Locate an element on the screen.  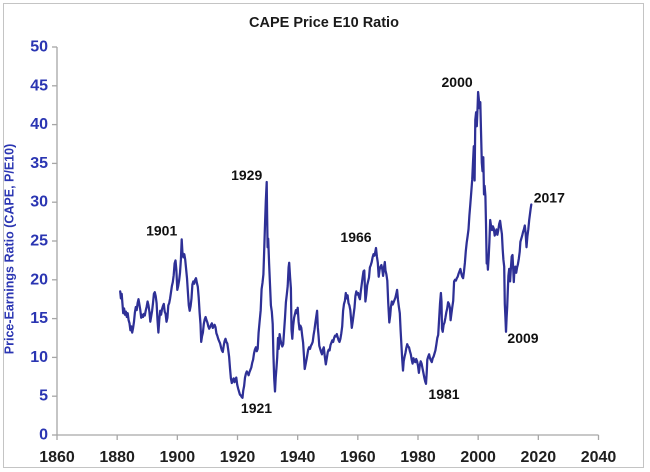
annotation-1901: 1901 is located at coordinates (161, 230).